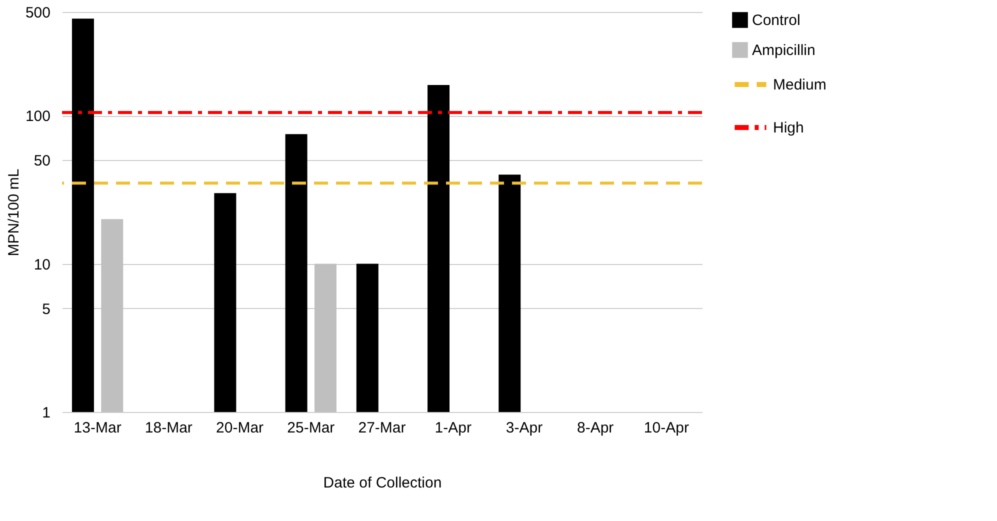  What do you see at coordinates (168, 428) in the screenshot?
I see `x-tick-label: 18-Mar` at bounding box center [168, 428].